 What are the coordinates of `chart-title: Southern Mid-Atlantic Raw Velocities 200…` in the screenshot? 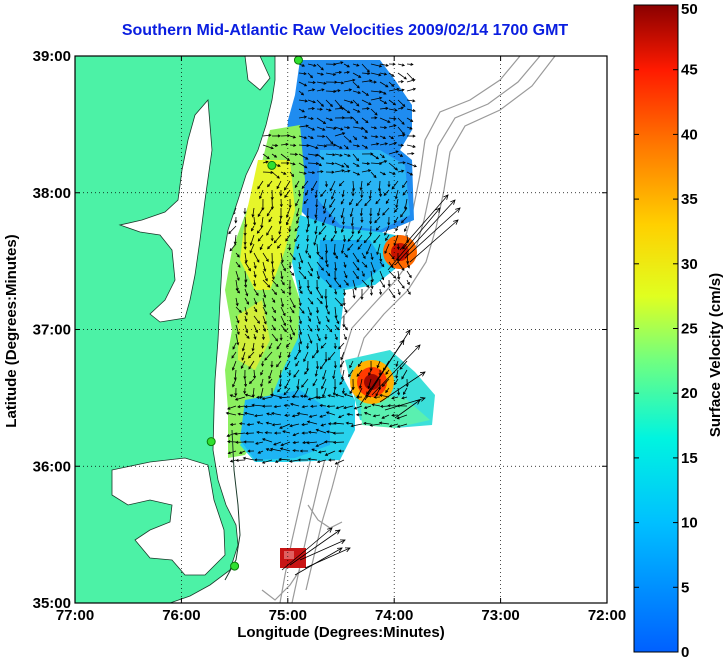 It's located at (345, 30).